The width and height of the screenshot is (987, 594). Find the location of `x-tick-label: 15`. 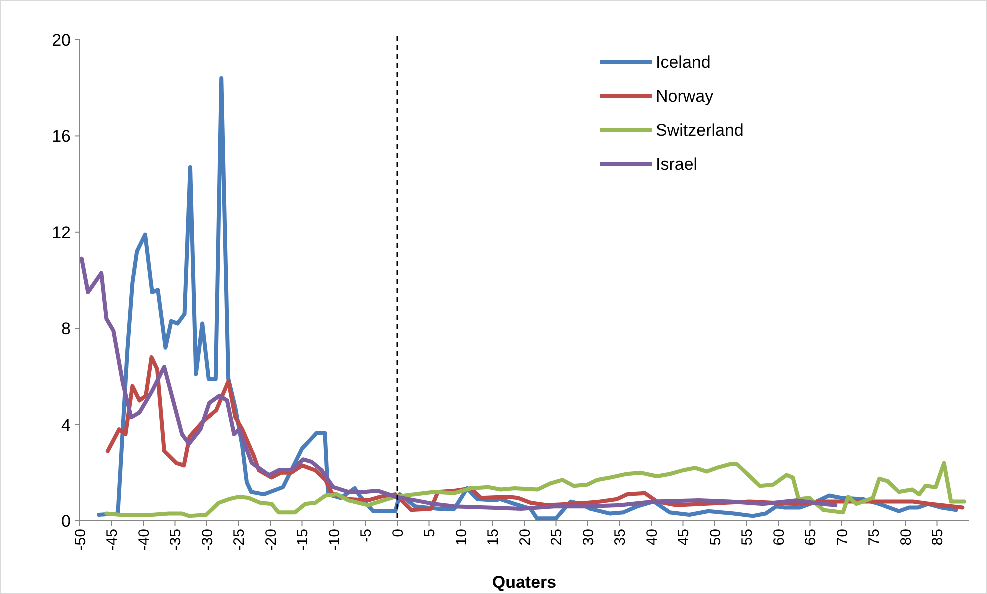

x-tick-label: 15 is located at coordinates (493, 537).